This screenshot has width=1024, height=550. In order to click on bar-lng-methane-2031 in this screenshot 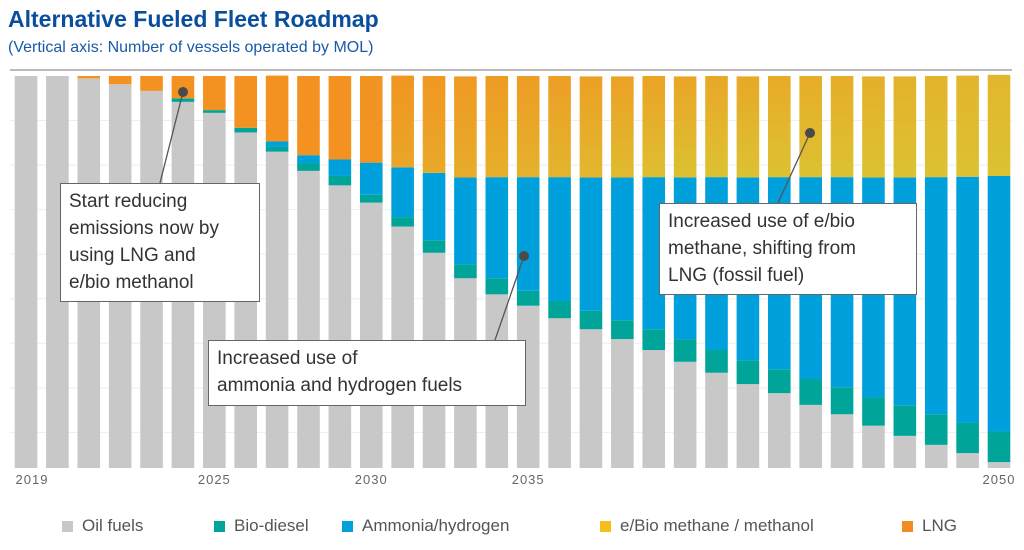, I will do `click(402, 121)`.